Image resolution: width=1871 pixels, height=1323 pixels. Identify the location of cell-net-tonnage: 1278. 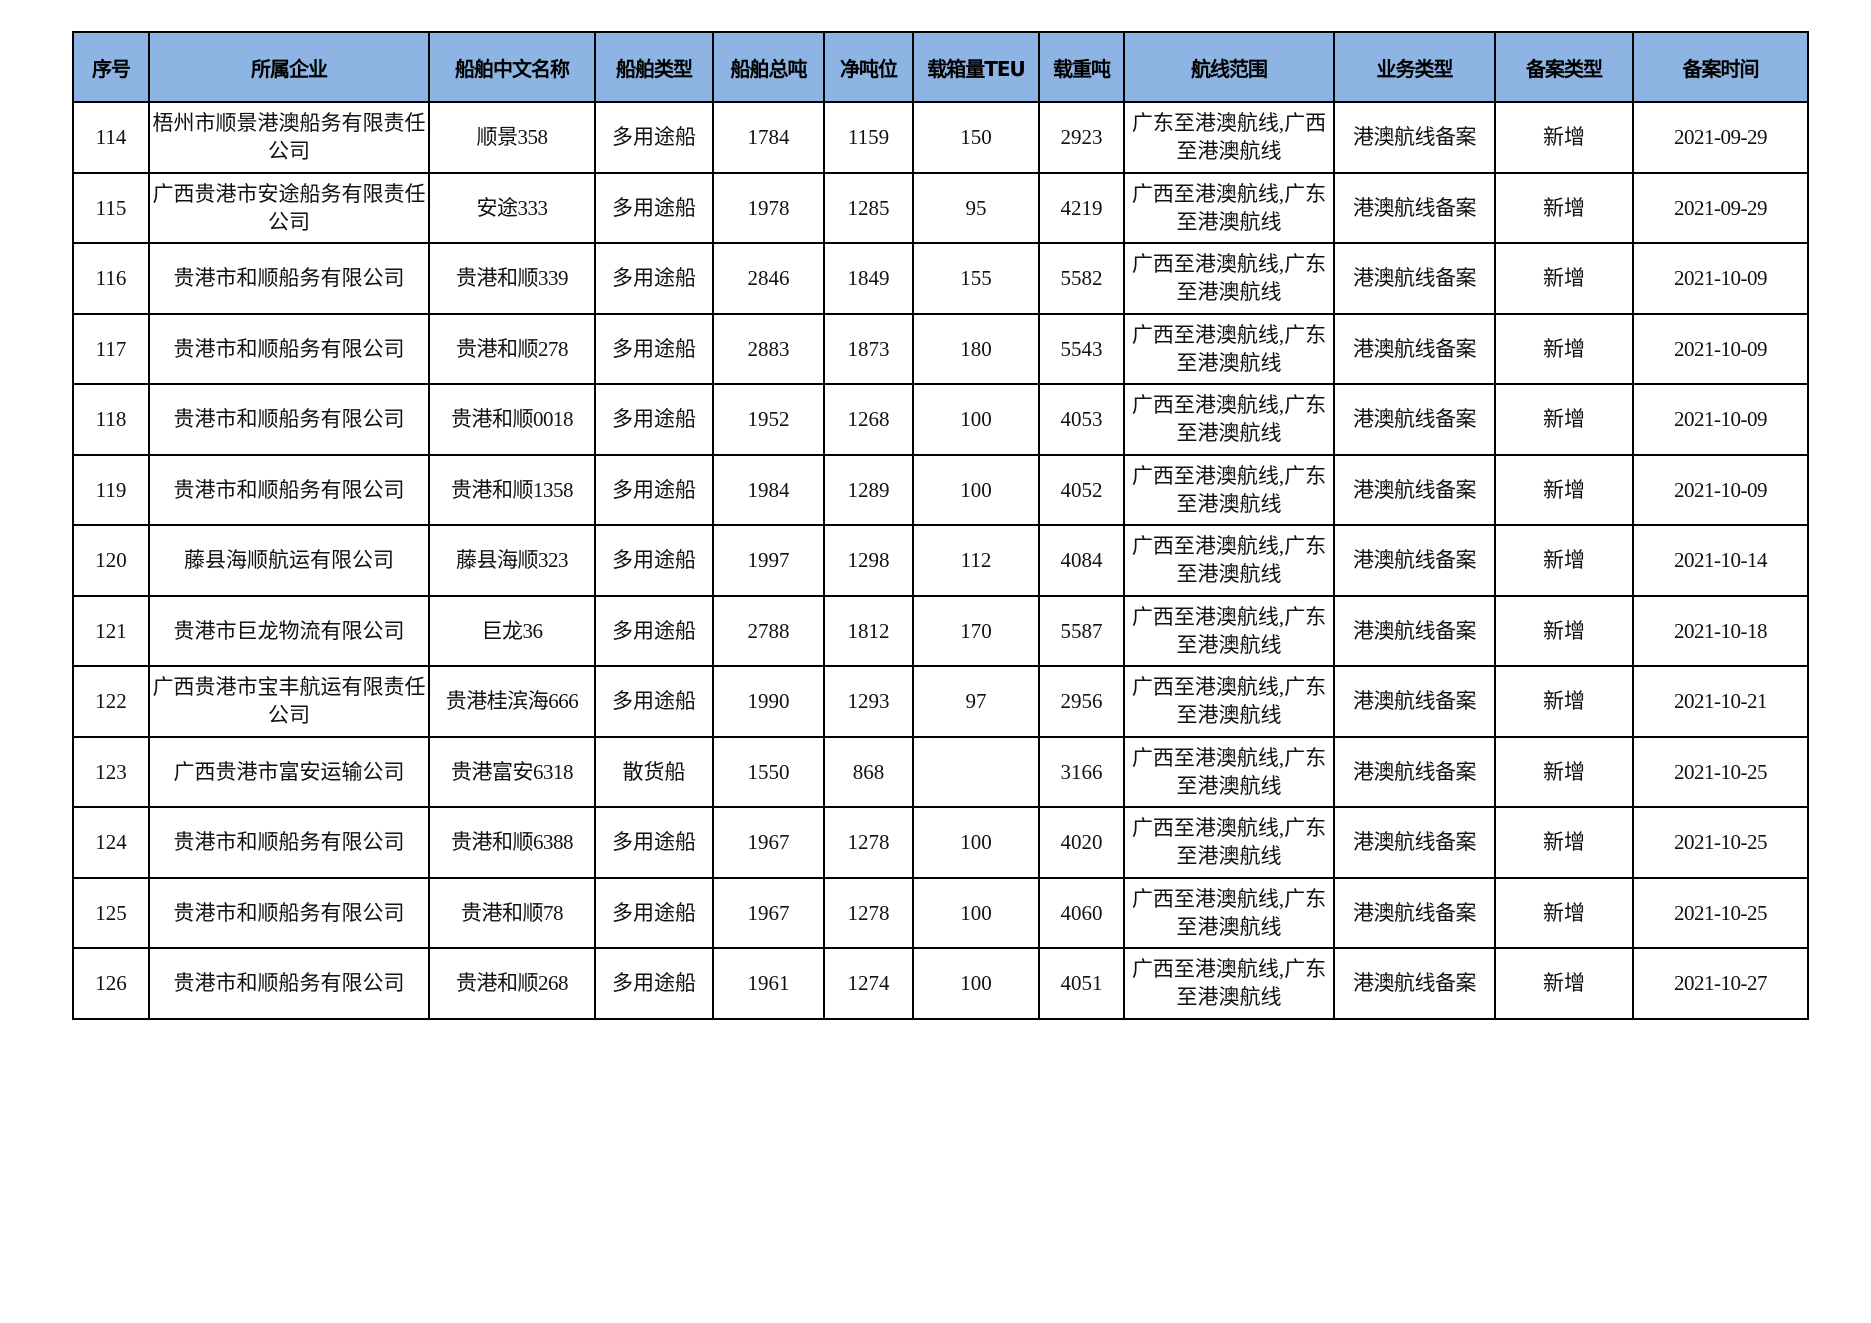
(868, 912).